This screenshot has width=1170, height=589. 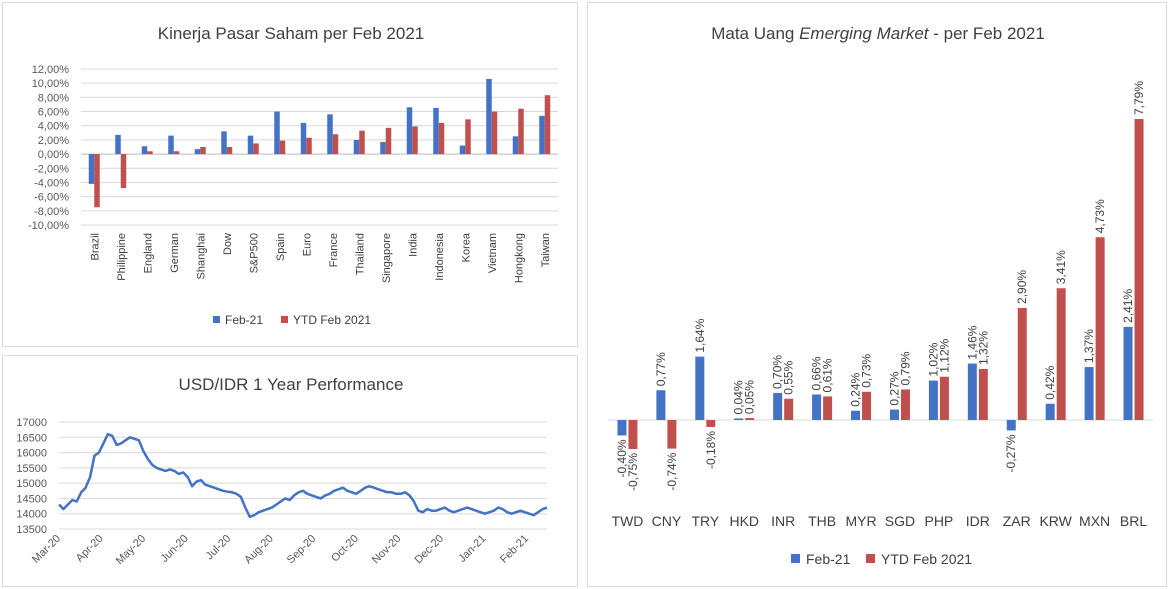 I want to click on x-tick-label: Dec-20, so click(x=429, y=550).